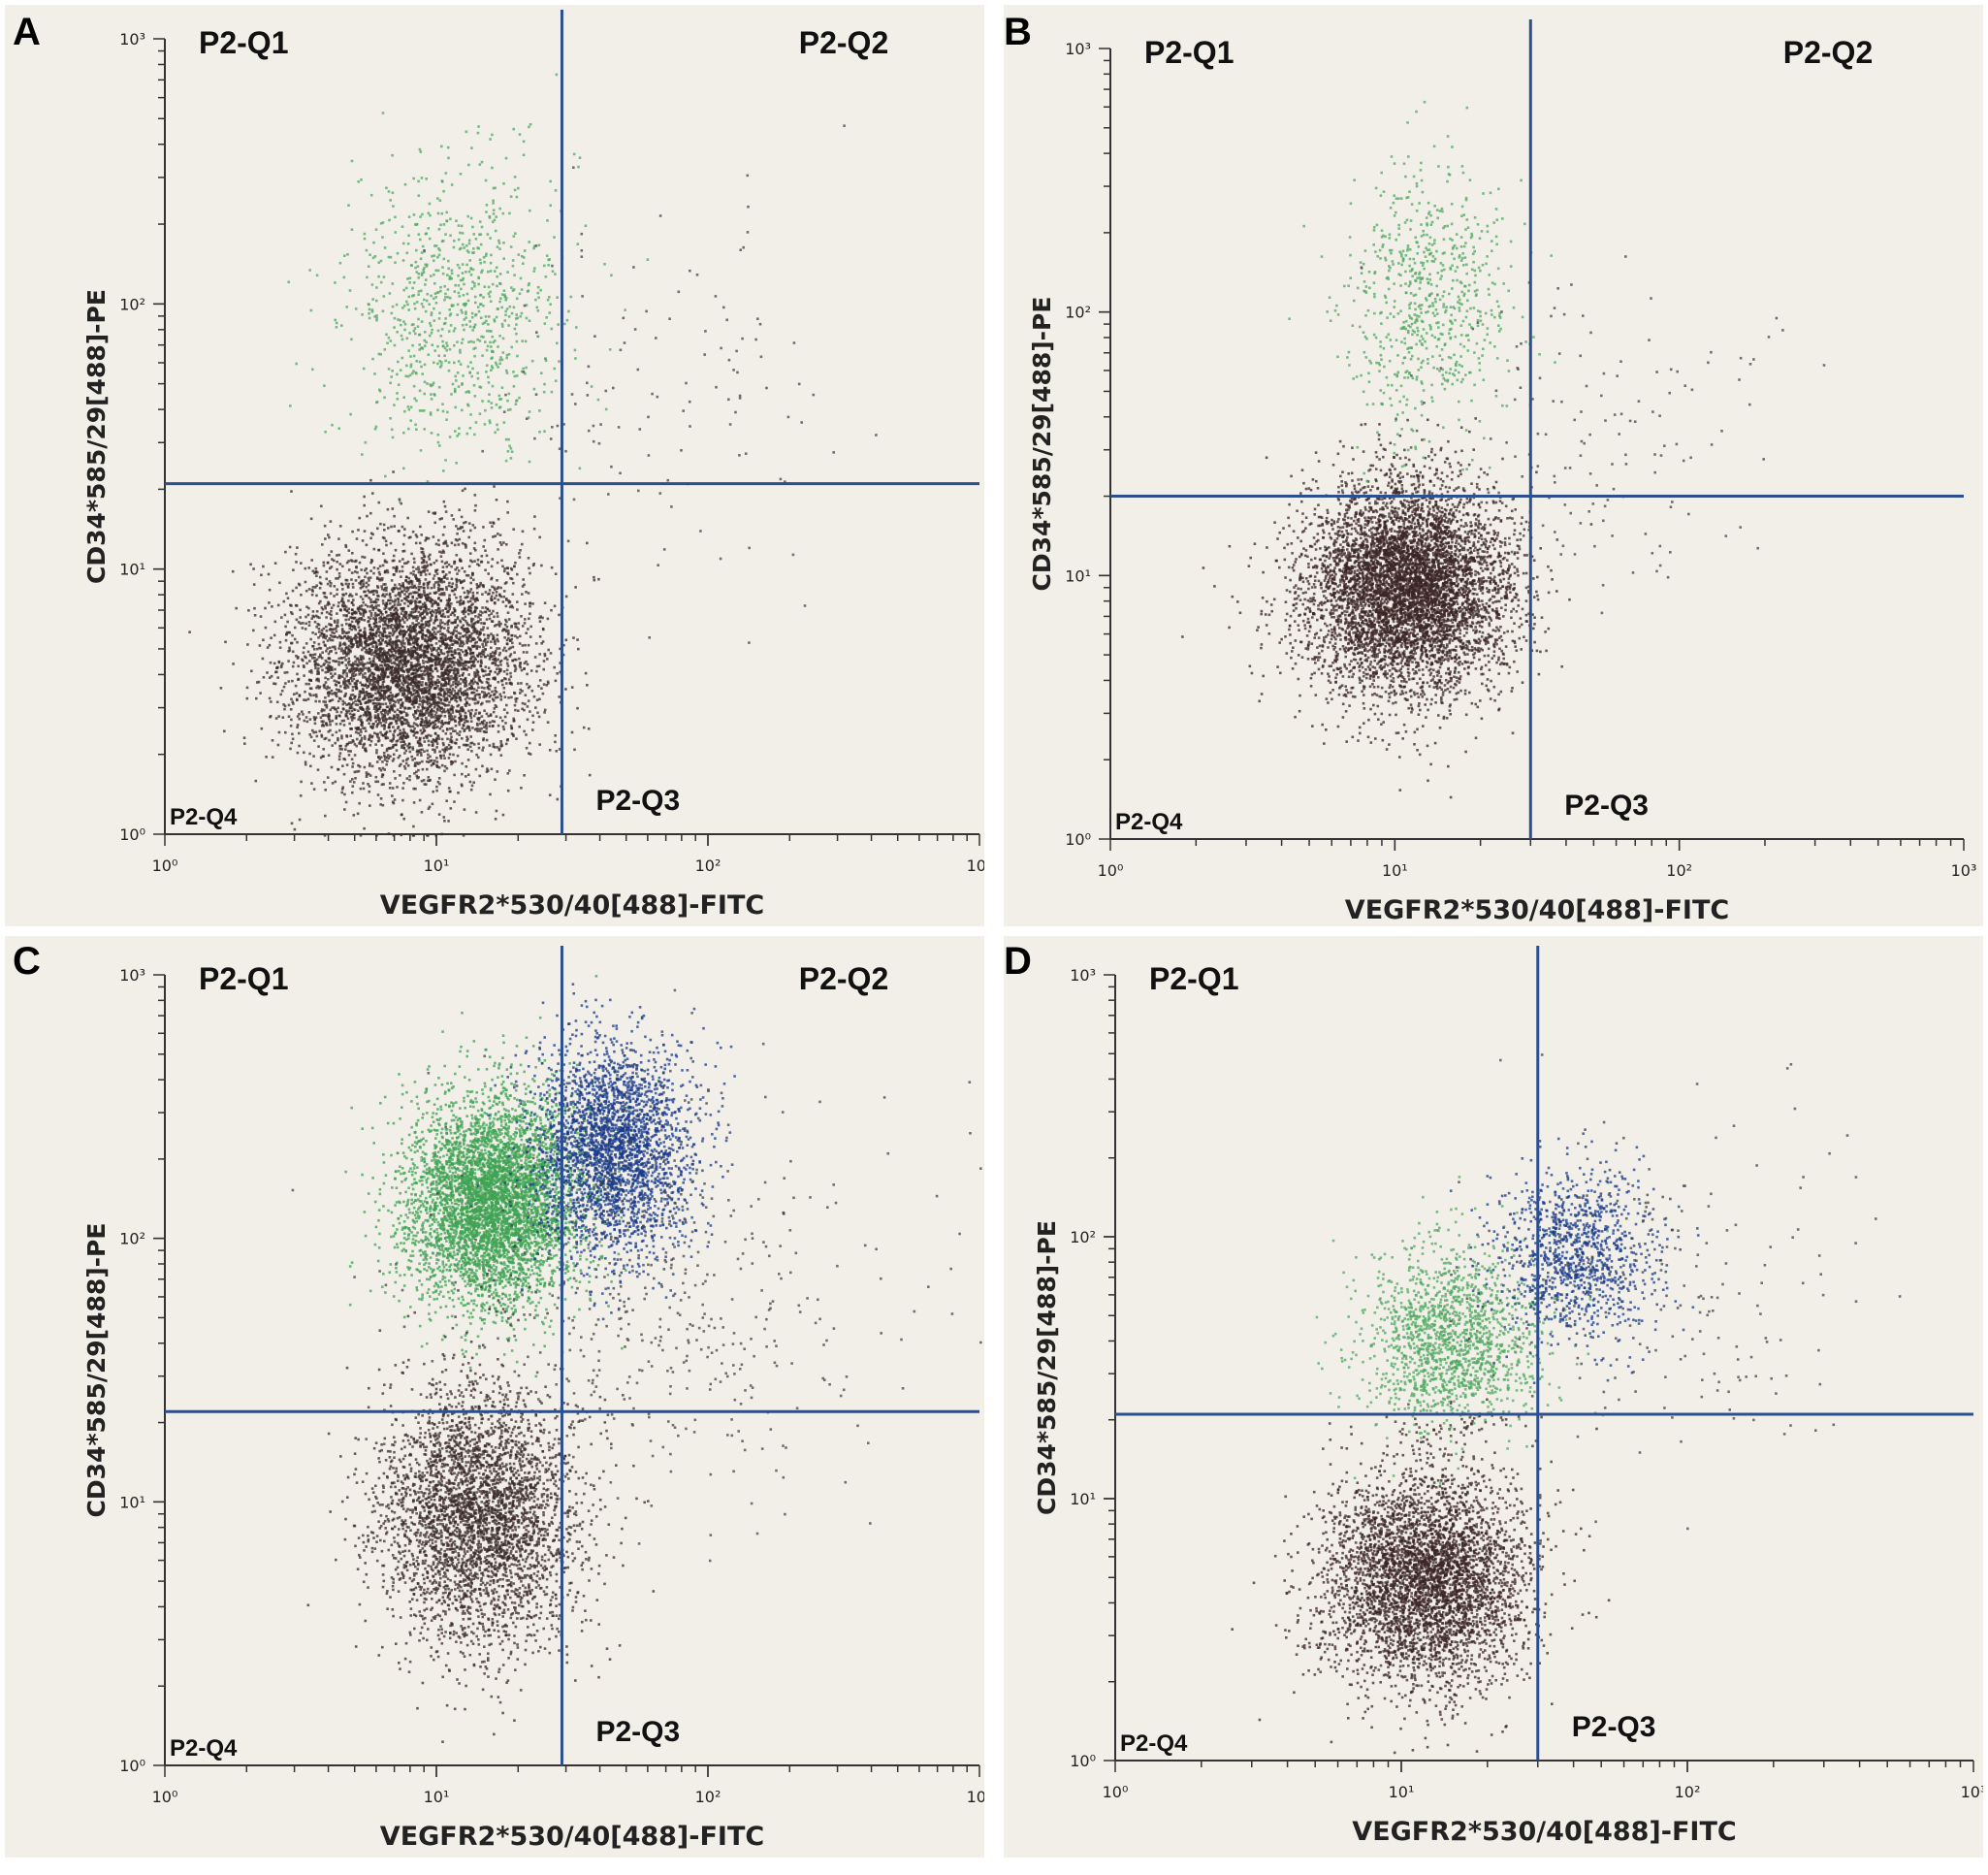 The image size is (1988, 1875). I want to click on panel-letter-b: B, so click(1018, 32).